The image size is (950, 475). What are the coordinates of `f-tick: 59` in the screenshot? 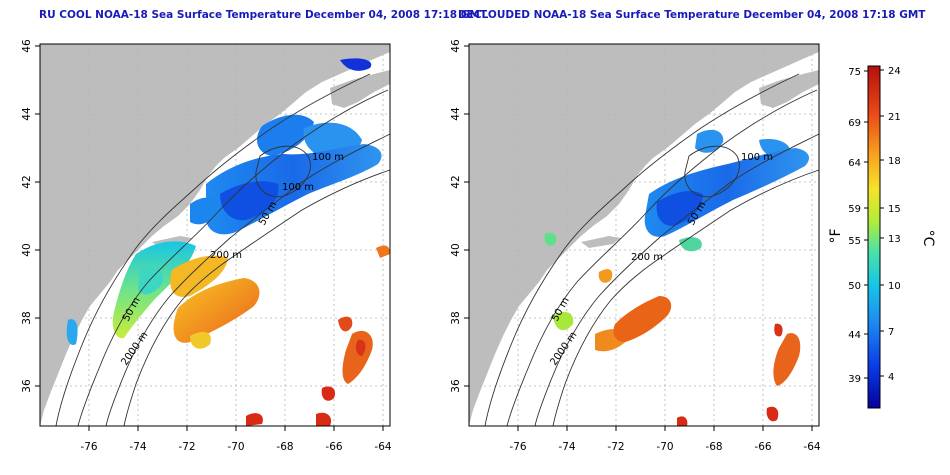 It's located at (854, 209).